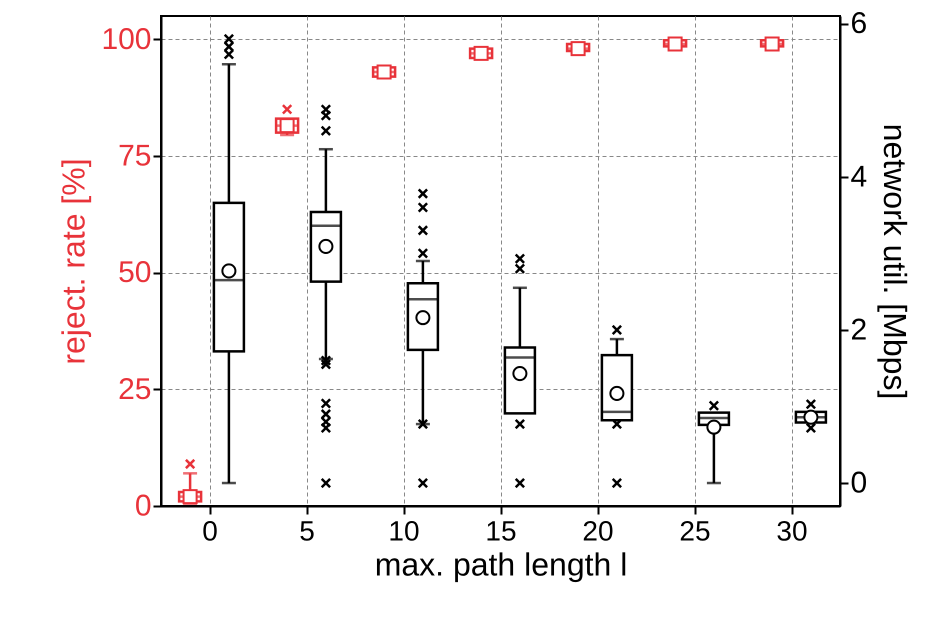  I want to click on y-tick-label: 0, so click(143, 506).